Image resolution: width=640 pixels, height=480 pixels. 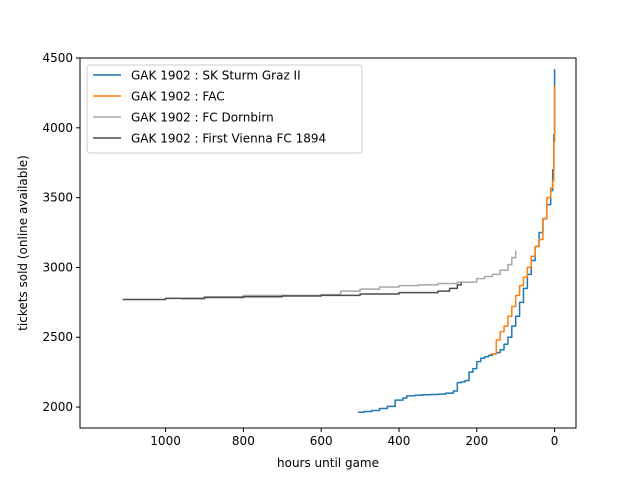 I want to click on legend-label: GAK 1902 : FC Dornbirn, so click(x=202, y=118).